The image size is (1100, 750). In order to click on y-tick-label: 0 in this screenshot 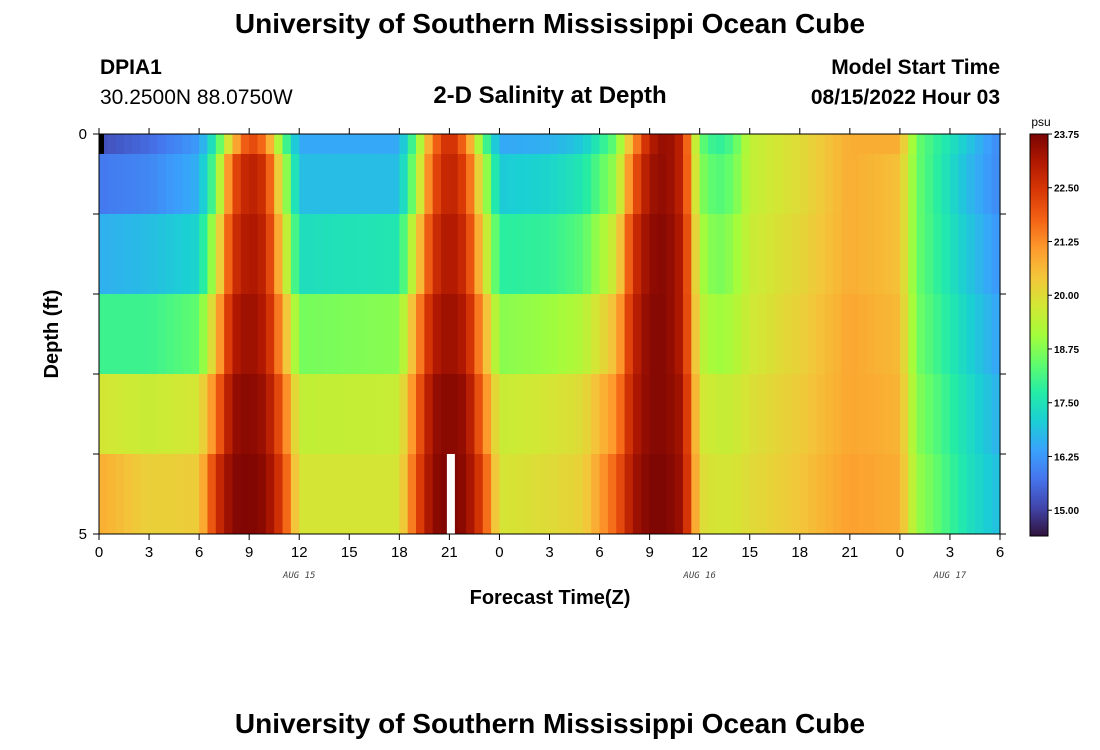, I will do `click(83, 134)`.